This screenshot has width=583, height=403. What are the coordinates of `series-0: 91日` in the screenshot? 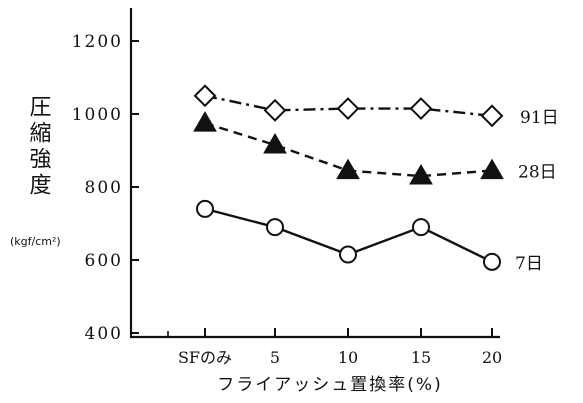 It's located at (376, 106).